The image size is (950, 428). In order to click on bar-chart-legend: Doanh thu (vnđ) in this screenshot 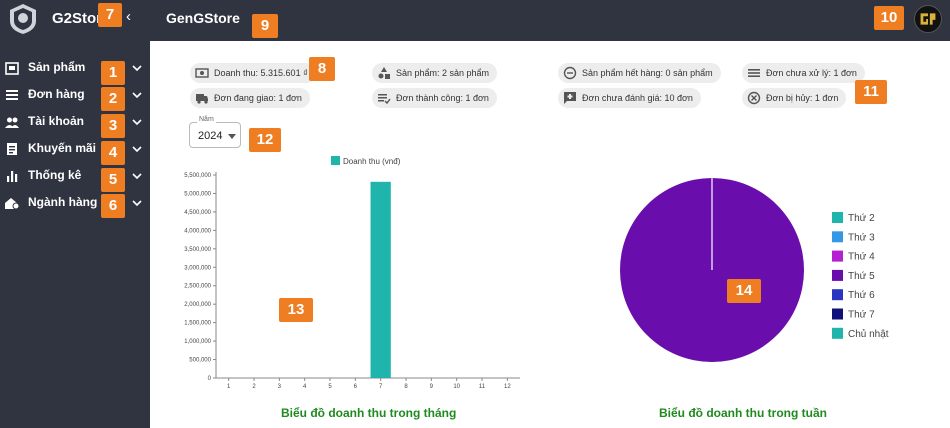, I will do `click(366, 161)`.